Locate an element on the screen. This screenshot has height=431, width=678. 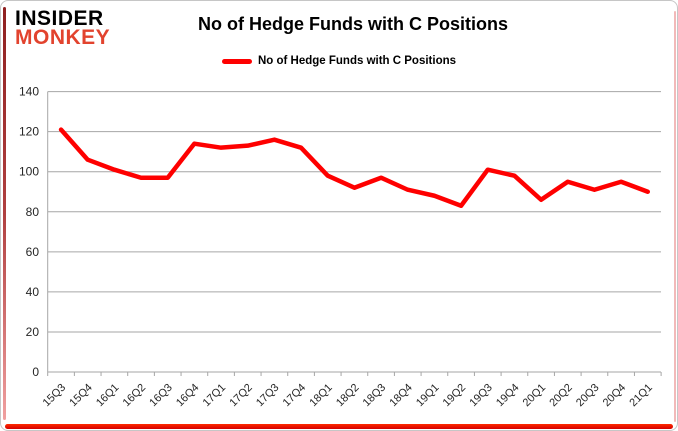
x-axis-label: 19Q3 is located at coordinates (481, 396).